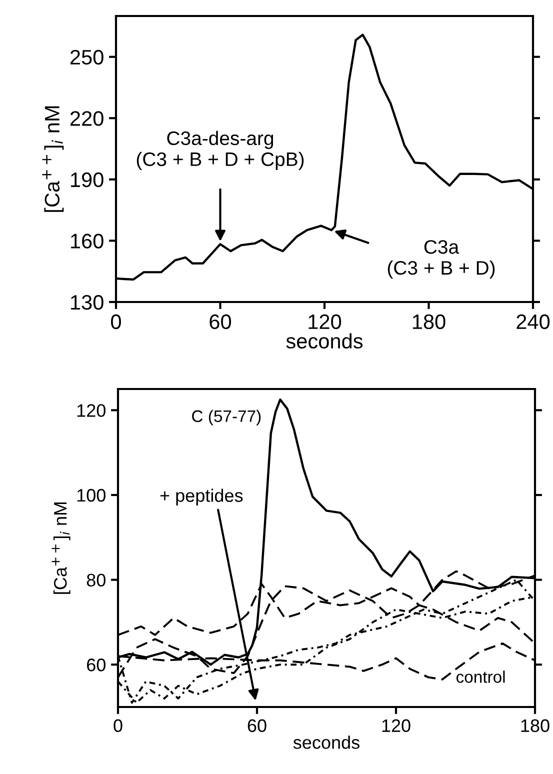 This screenshot has width=553, height=774. Describe the element at coordinates (480, 676) in the screenshot. I see `series-label: control` at that location.